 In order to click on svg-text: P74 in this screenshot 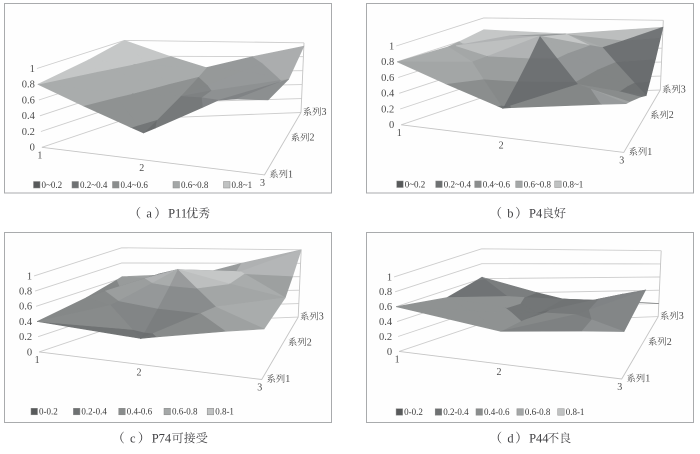, I will do `click(162, 438)`.